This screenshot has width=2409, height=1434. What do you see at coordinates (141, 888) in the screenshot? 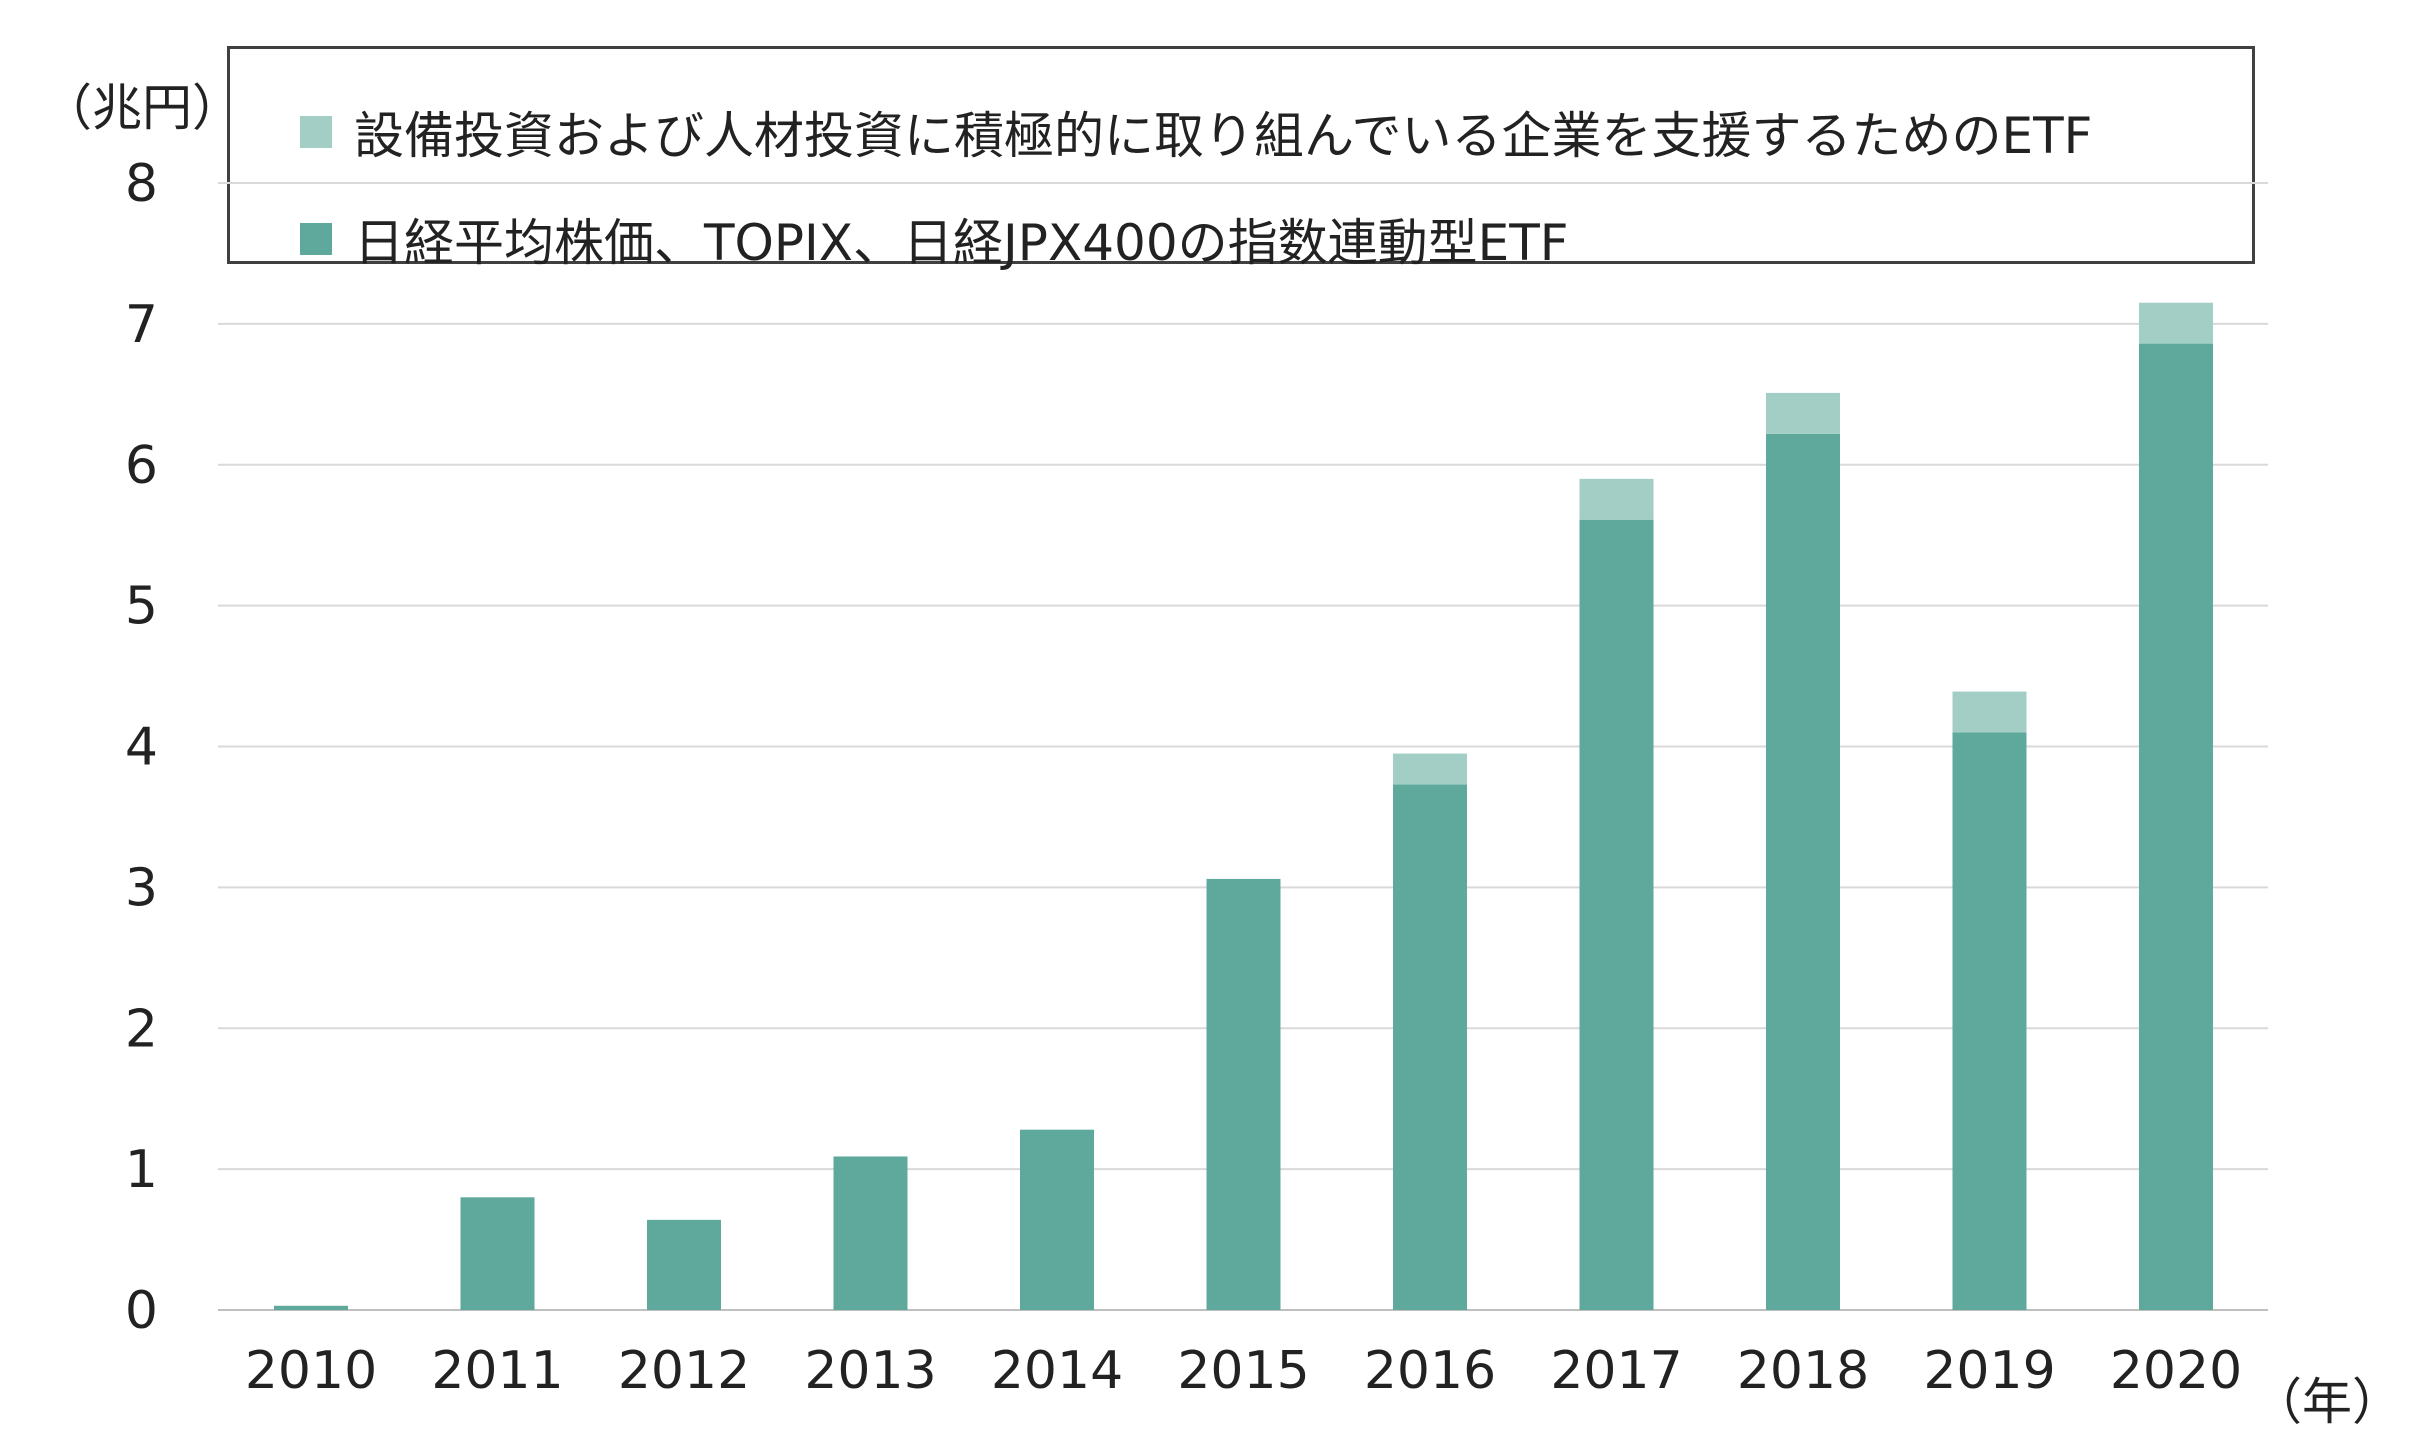
I see `y-tick-label-3: 3` at bounding box center [141, 888].